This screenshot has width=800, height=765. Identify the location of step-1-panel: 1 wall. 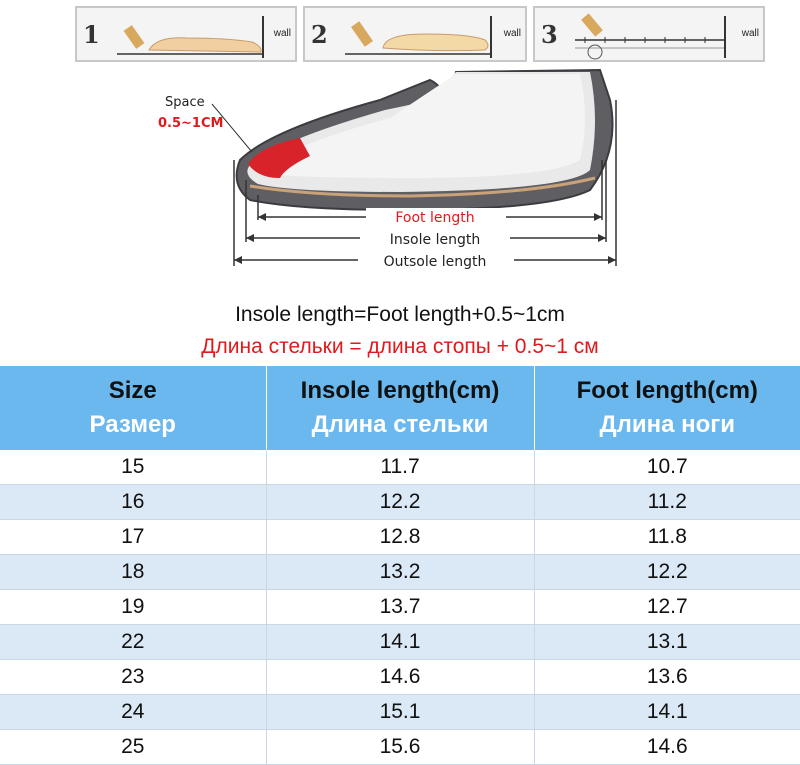
(186, 34).